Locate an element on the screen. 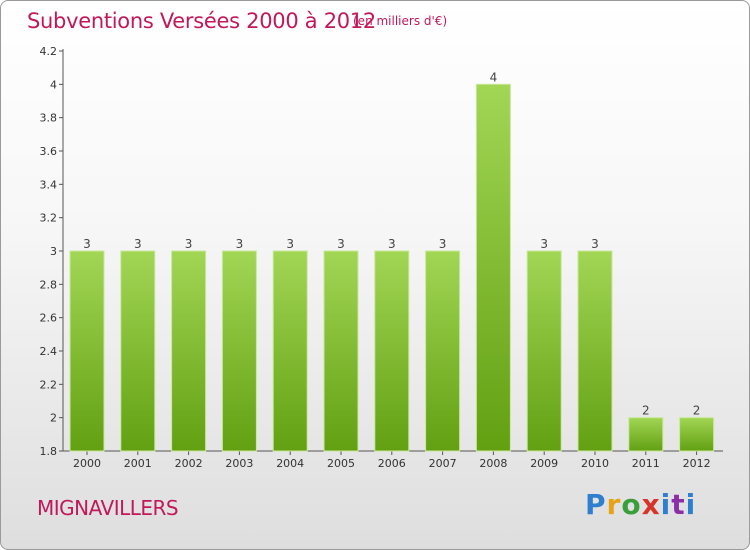  y-tick-label: 3 is located at coordinates (53, 251).